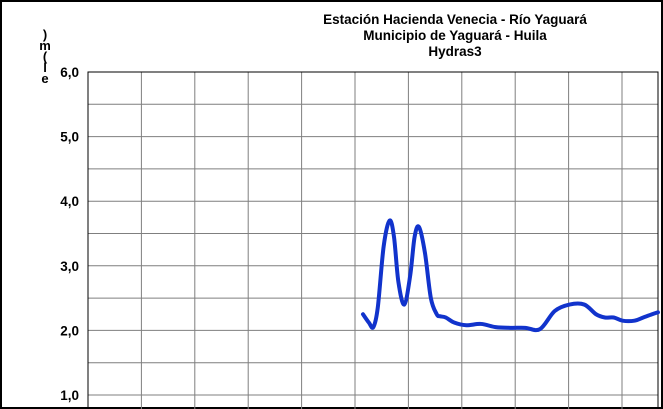 Image resolution: width=663 pixels, height=409 pixels. I want to click on y-tick-labels: 1,0 2,0 3,0 4,0 5,0 6,0, so click(69, 234).